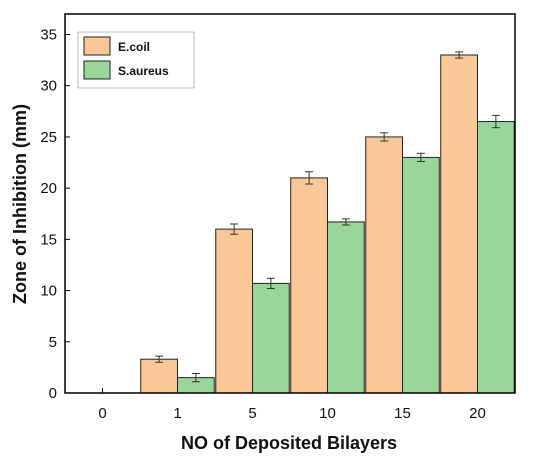 The image size is (550, 466). I want to click on y-tick-label: 20, so click(48, 188).